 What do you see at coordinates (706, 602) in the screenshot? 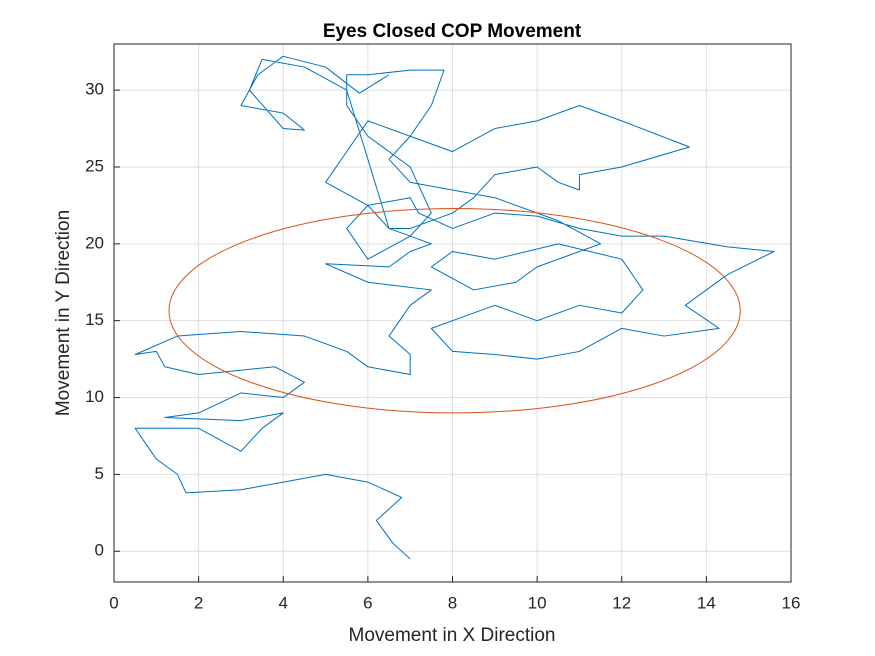
I see `x-tick-label: 14` at bounding box center [706, 602].